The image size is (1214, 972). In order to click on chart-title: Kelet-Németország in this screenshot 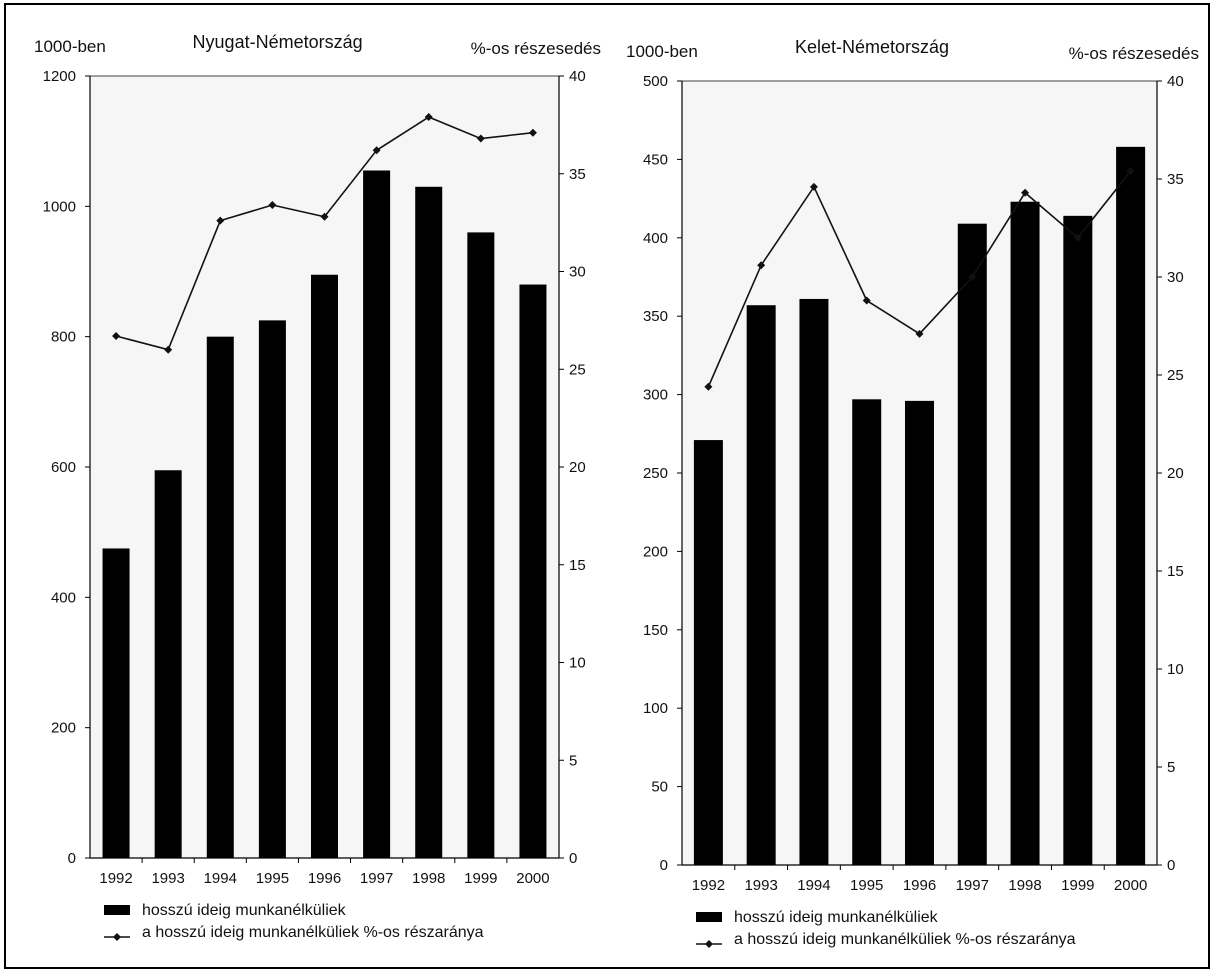, I will do `click(872, 47)`.